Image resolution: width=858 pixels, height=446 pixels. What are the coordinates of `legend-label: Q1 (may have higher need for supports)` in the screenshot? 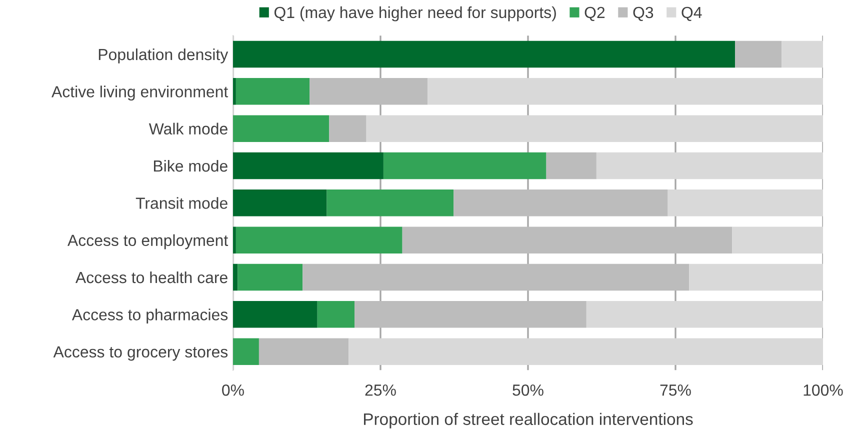 It's located at (415, 14).